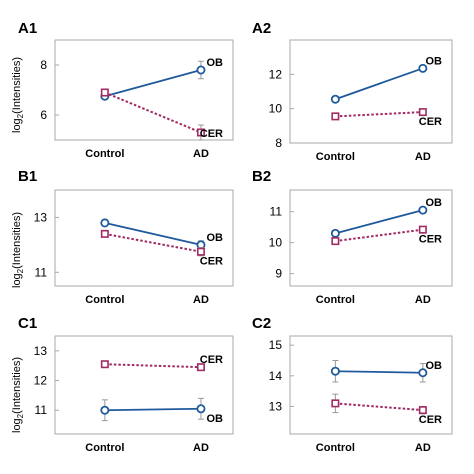 Image resolution: width=474 pixels, height=474 pixels. What do you see at coordinates (278, 274) in the screenshot?
I see `y-tick-label: 9` at bounding box center [278, 274].